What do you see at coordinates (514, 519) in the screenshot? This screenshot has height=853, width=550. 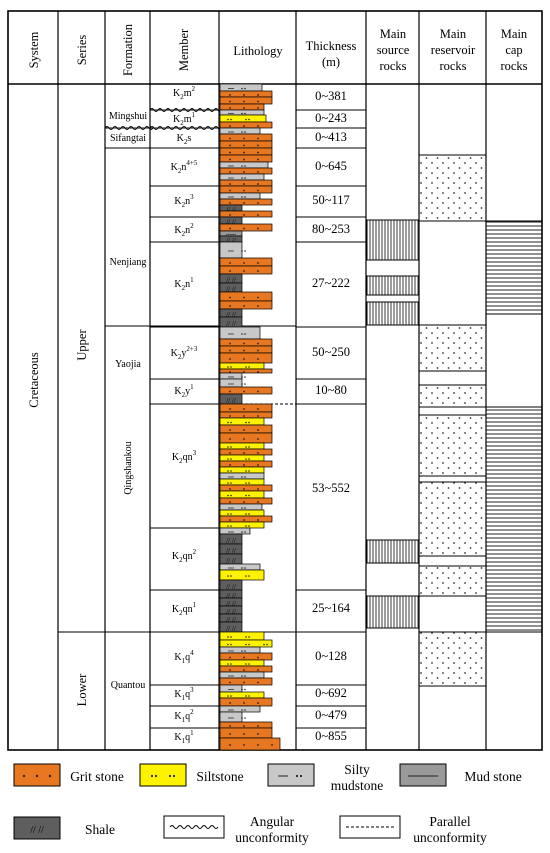 I see `cap-rock-band` at bounding box center [514, 519].